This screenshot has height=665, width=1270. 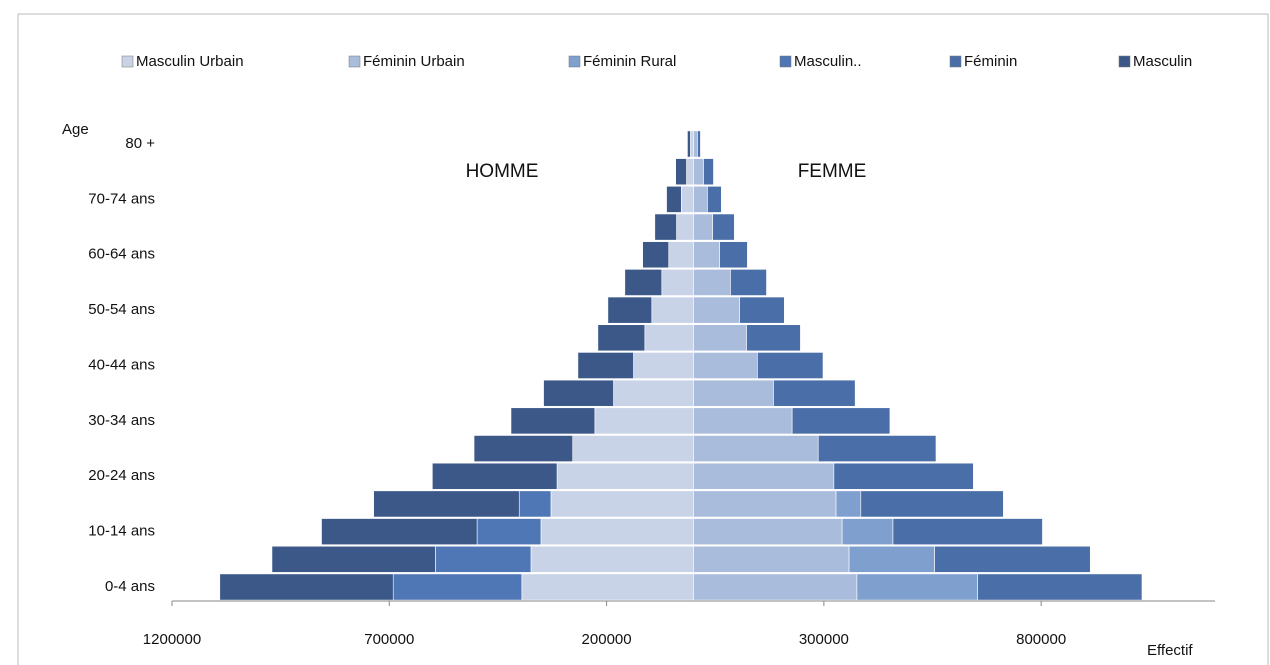 What do you see at coordinates (121, 364) in the screenshot?
I see `y-tick-label: 40-44 ans` at bounding box center [121, 364].